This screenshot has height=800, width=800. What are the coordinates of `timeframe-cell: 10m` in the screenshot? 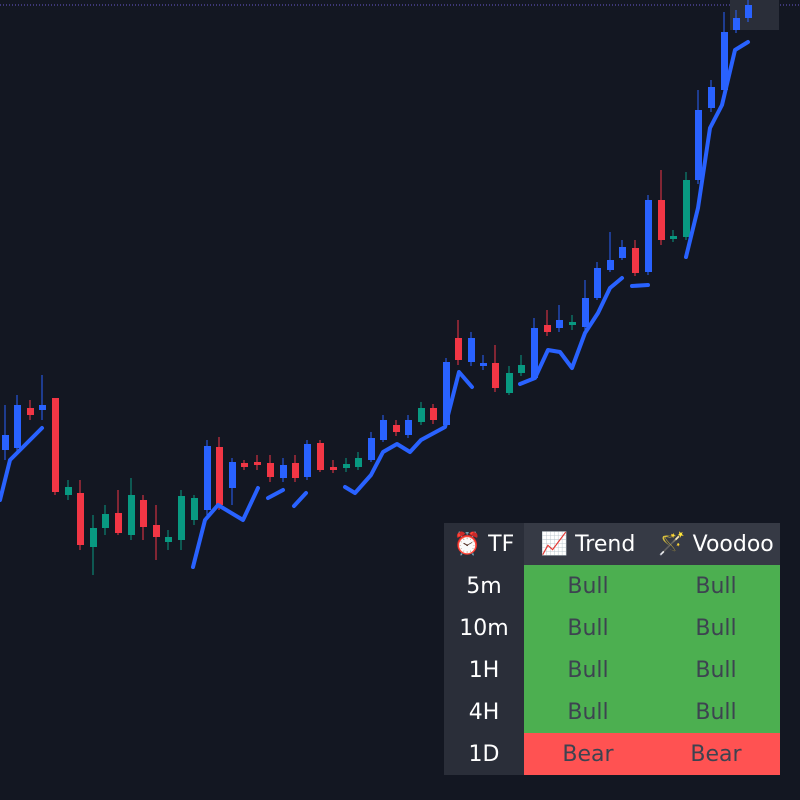 It's located at (484, 628).